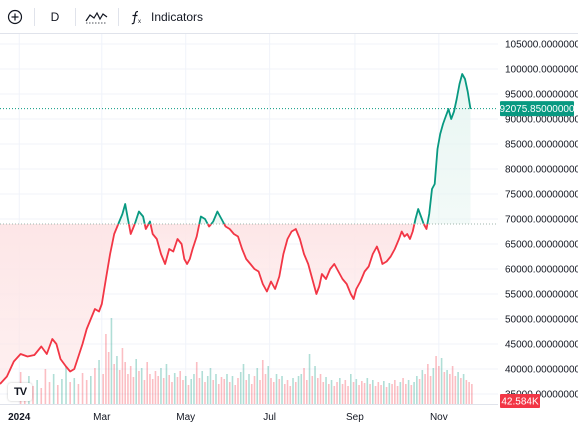  What do you see at coordinates (541, 370) in the screenshot?
I see `y-tick-label: 40000.00000000` at bounding box center [541, 370].